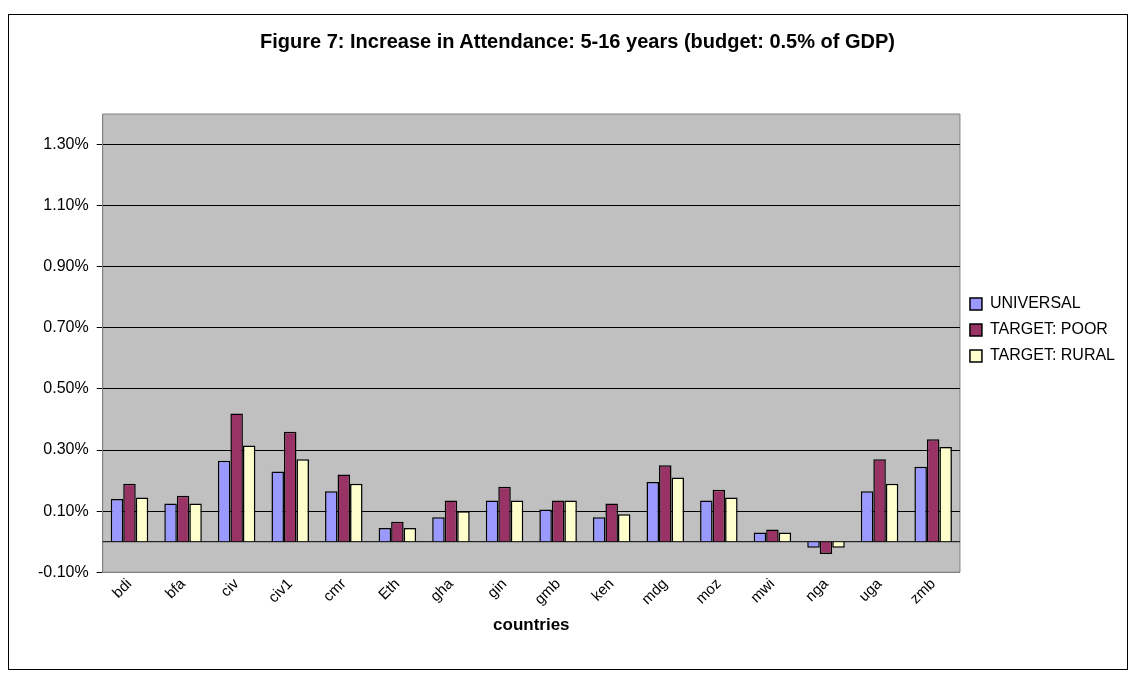 This screenshot has width=1133, height=675. I want to click on y-tick-label: 1.30%, so click(66, 143).